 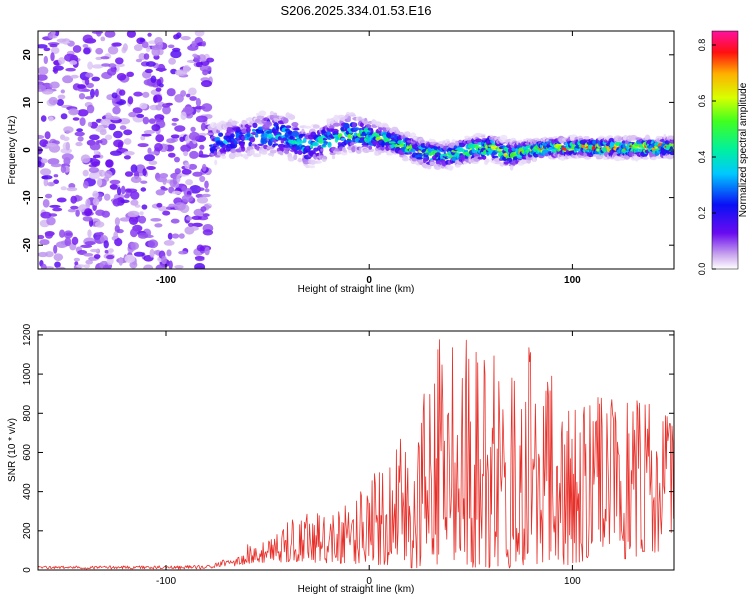 What do you see at coordinates (572, 581) in the screenshot?
I see `snr-xtick-label: 100` at bounding box center [572, 581].